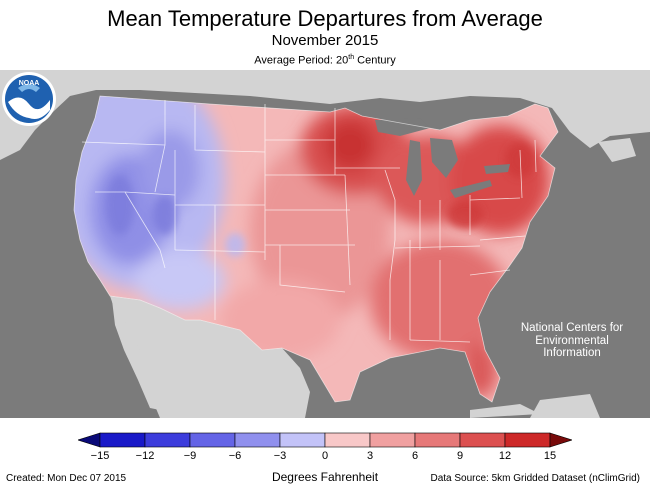 This screenshot has height=490, width=650. What do you see at coordinates (170, 170) in the screenshot?
I see `idaho-cool-region` at bounding box center [170, 170].